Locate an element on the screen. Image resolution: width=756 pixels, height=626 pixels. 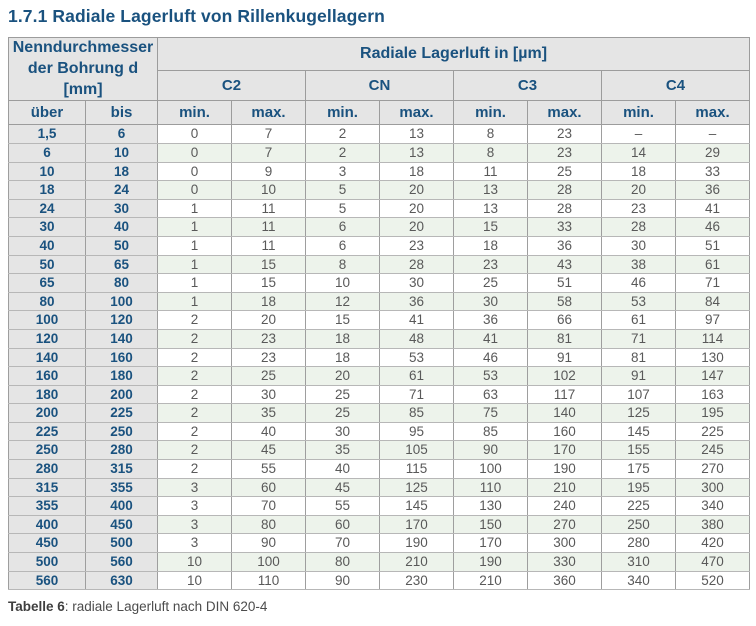
cell-over: 250 is located at coordinates (47, 450).